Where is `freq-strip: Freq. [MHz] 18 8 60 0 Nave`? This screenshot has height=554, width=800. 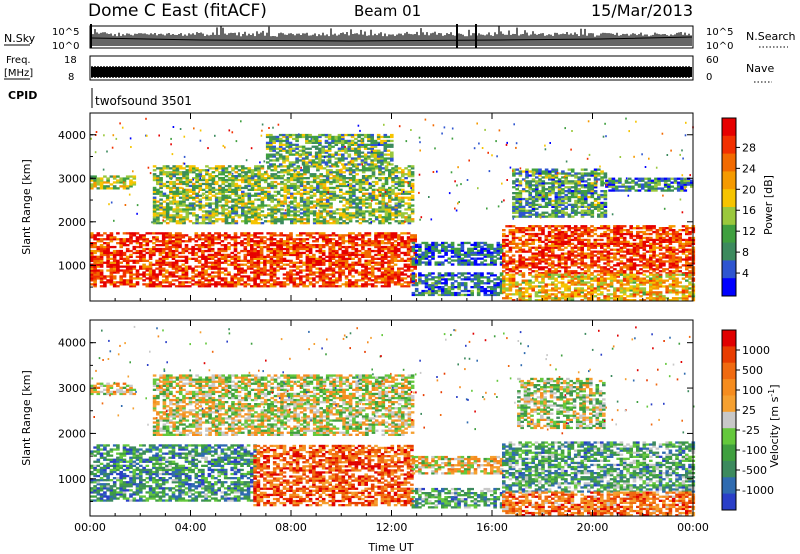 freq-strip: Freq. [MHz] 18 8 60 0 Nave is located at coordinates (389, 69).